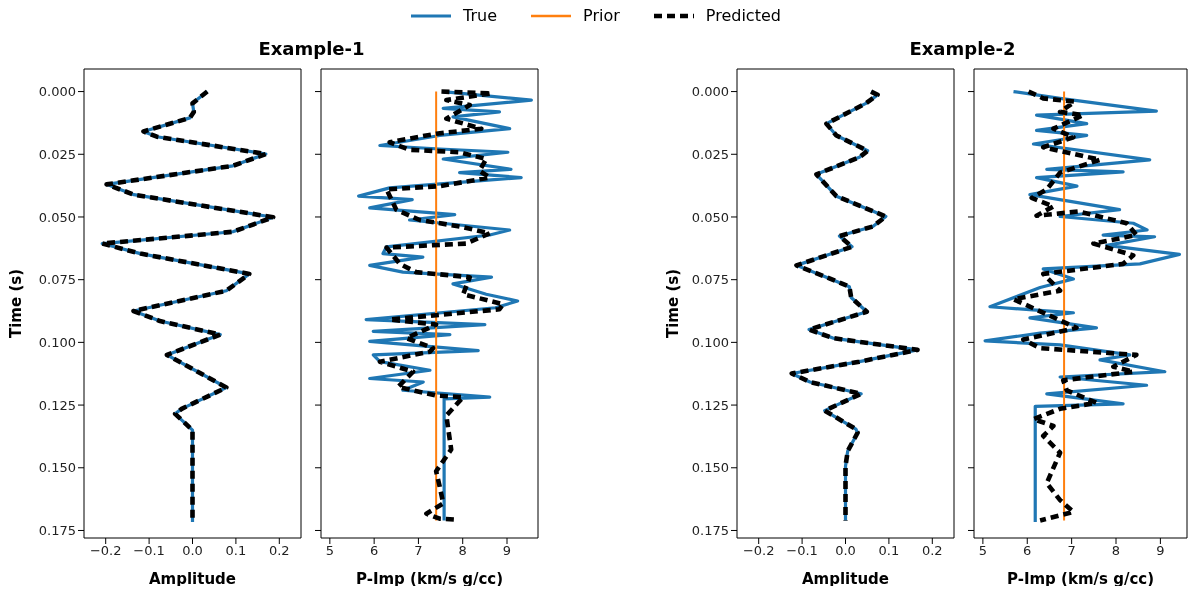  What do you see at coordinates (601, 15) in the screenshot?
I see `legend-label: Prior` at bounding box center [601, 15].